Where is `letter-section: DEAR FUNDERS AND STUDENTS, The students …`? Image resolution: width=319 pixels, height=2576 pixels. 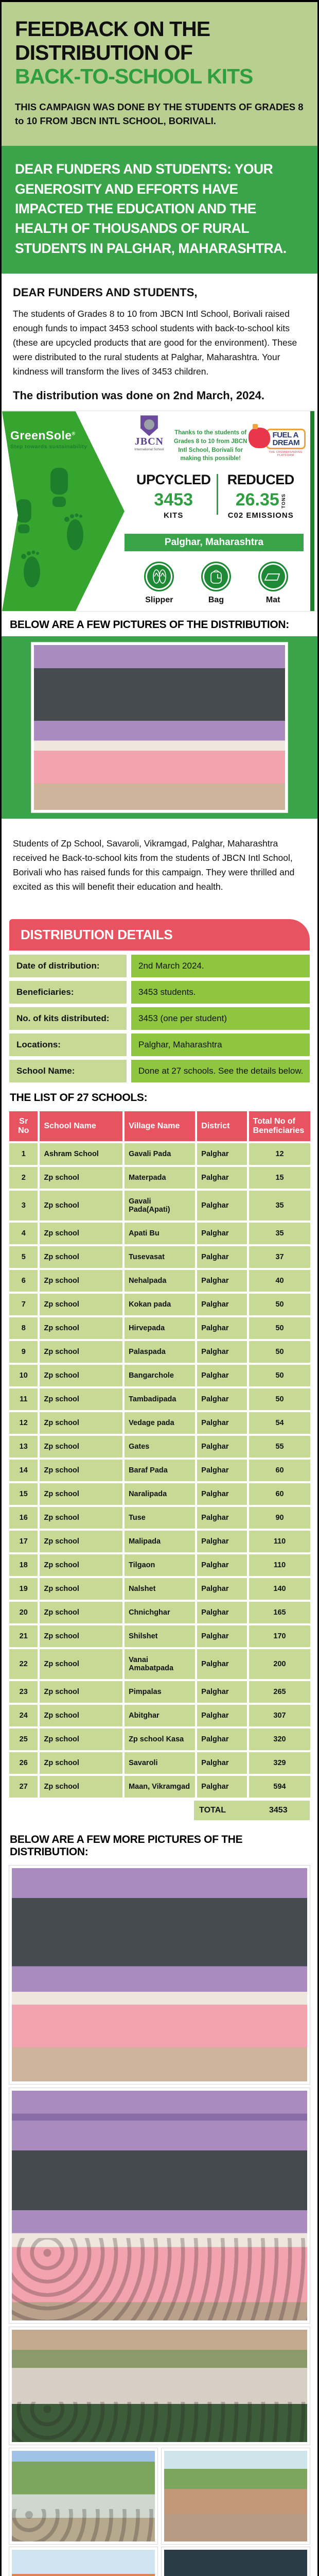
letter-section: DEAR FUNDERS AND STUDENTS, The students … is located at coordinates (159, 343).